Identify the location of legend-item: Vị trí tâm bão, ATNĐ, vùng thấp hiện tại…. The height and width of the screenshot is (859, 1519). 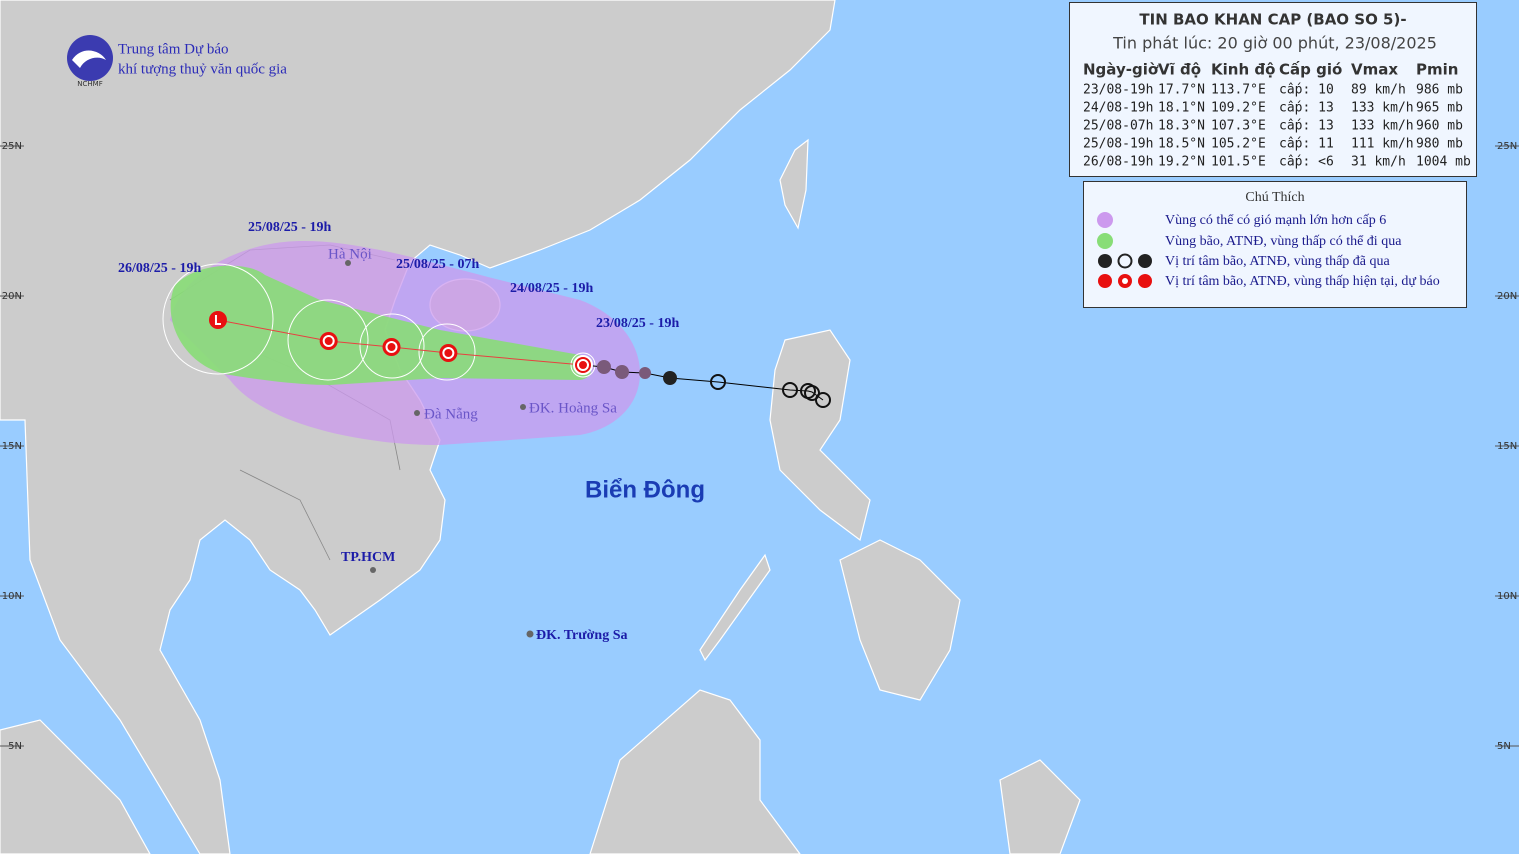
(1302, 281).